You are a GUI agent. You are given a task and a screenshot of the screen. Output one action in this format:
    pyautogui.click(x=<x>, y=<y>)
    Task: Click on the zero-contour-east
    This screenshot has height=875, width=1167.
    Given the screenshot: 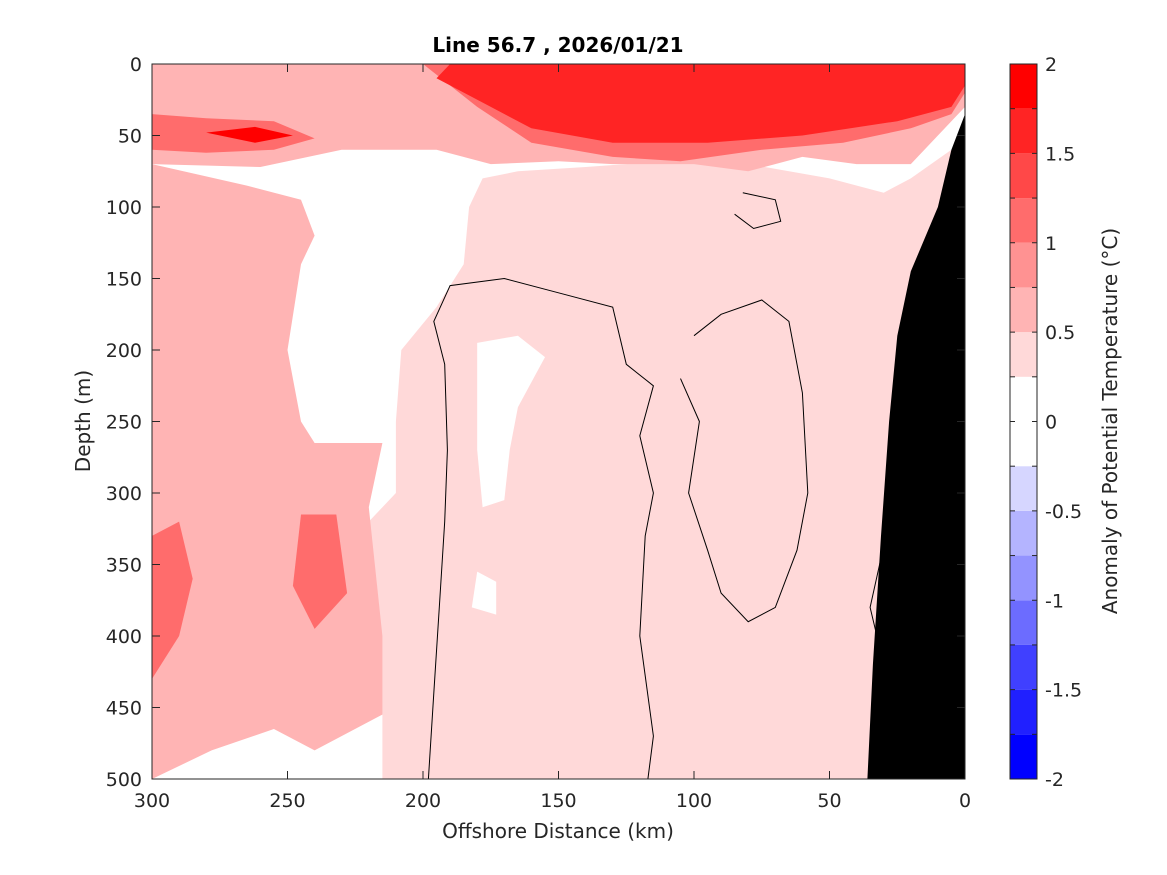 What is the action you would take?
    pyautogui.click(x=744, y=461)
    